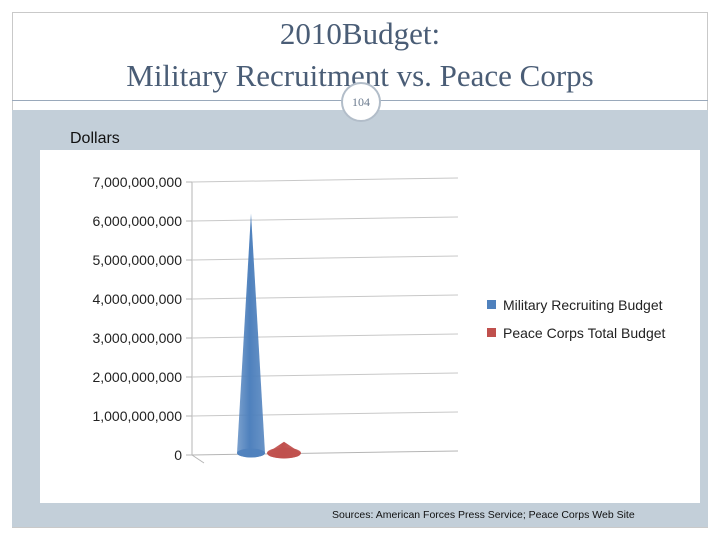 This screenshot has height=540, width=720. I want to click on slide-number-badge: 104, so click(361, 102).